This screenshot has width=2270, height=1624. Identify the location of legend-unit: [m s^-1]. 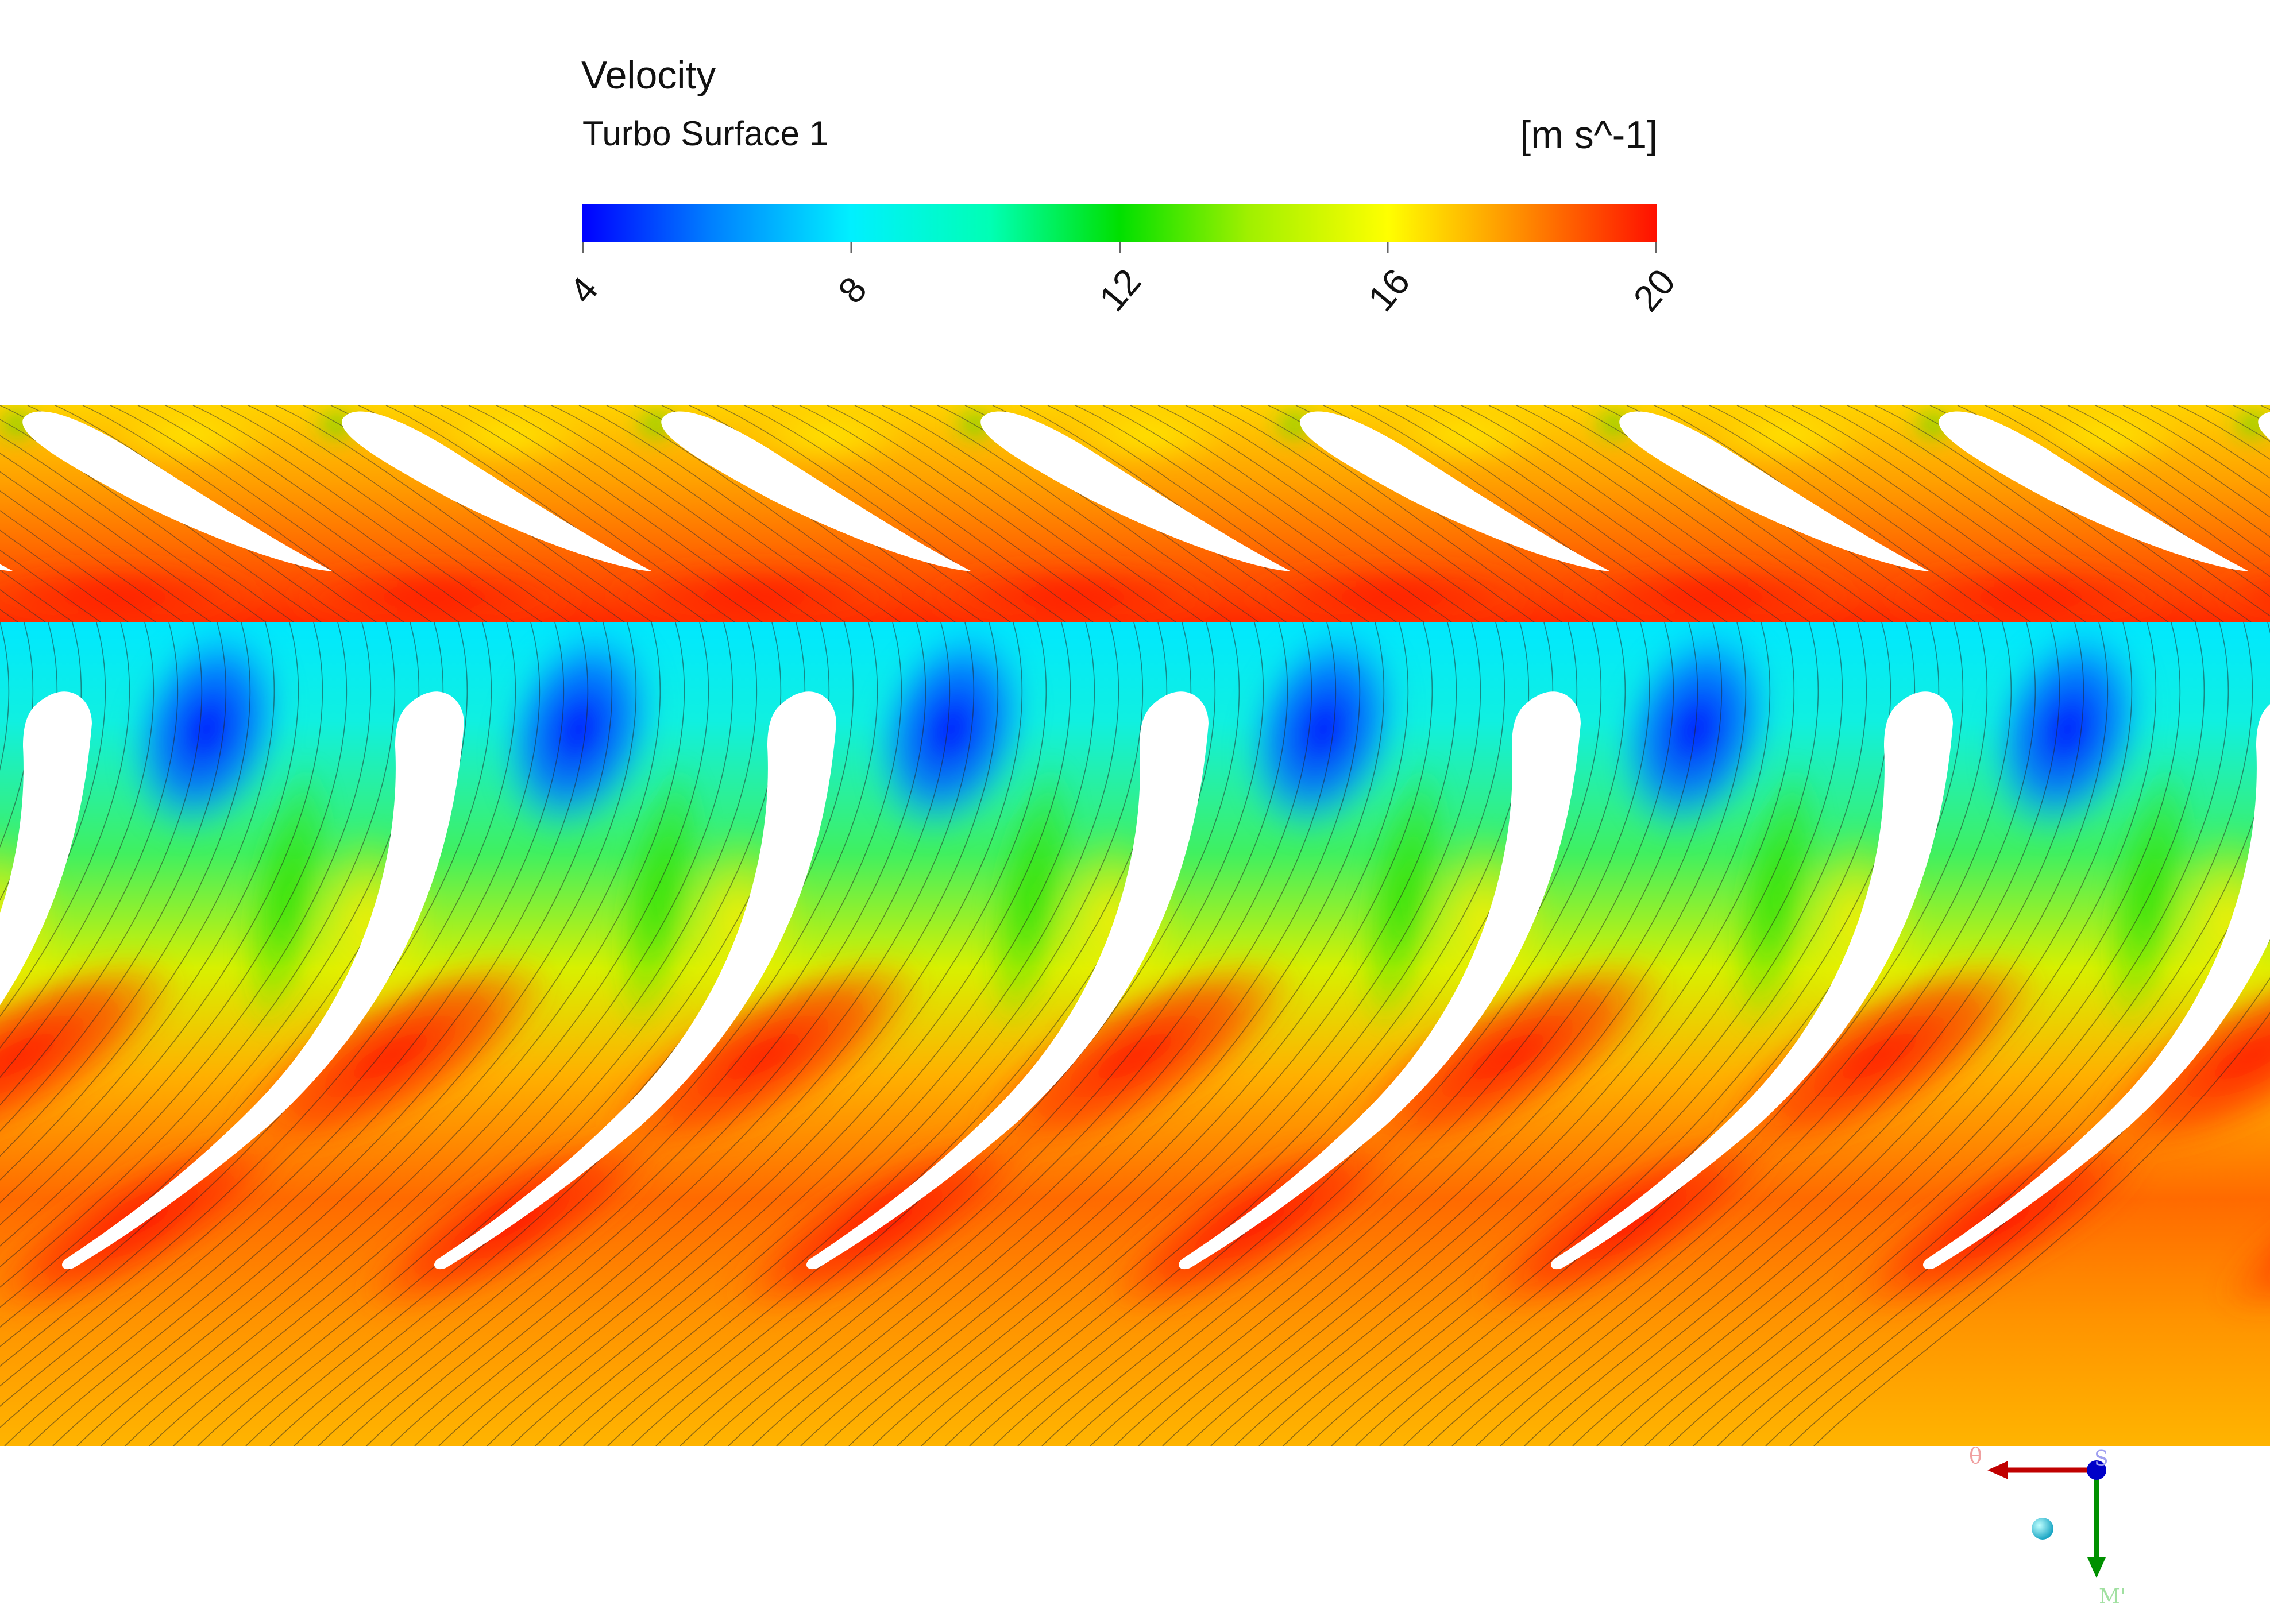
(1589, 135).